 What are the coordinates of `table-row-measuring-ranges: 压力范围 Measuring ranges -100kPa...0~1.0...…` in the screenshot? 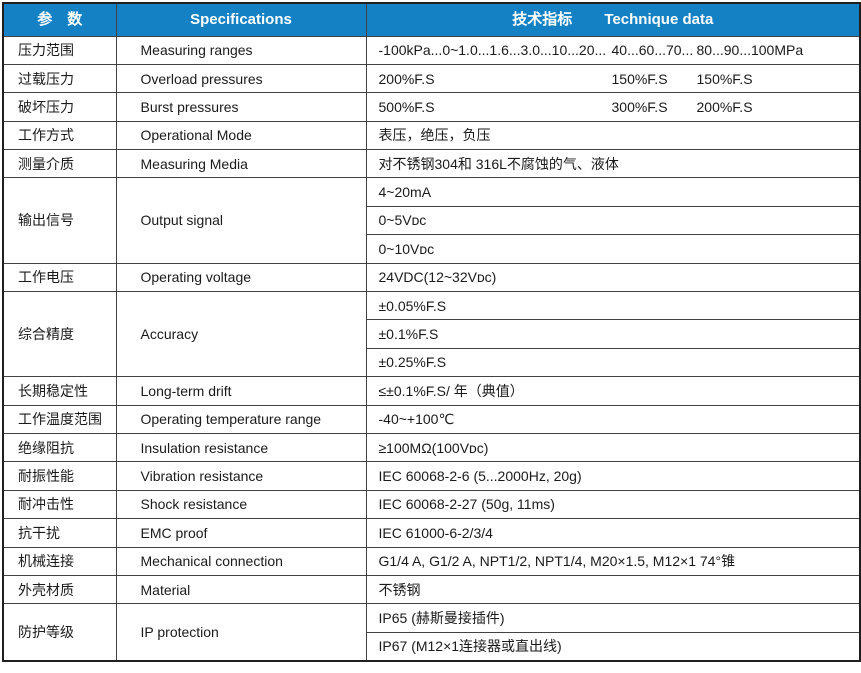 It's located at (431, 50).